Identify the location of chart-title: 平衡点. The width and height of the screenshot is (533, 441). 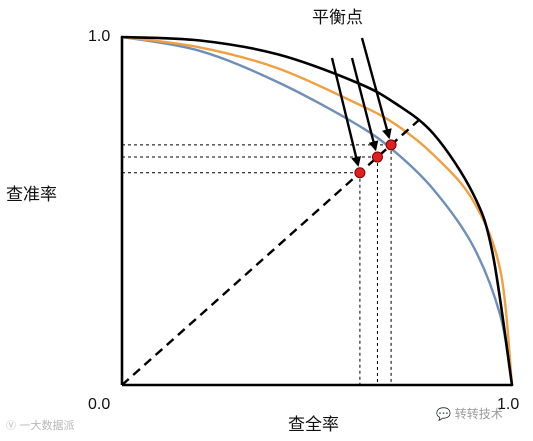
(337, 18).